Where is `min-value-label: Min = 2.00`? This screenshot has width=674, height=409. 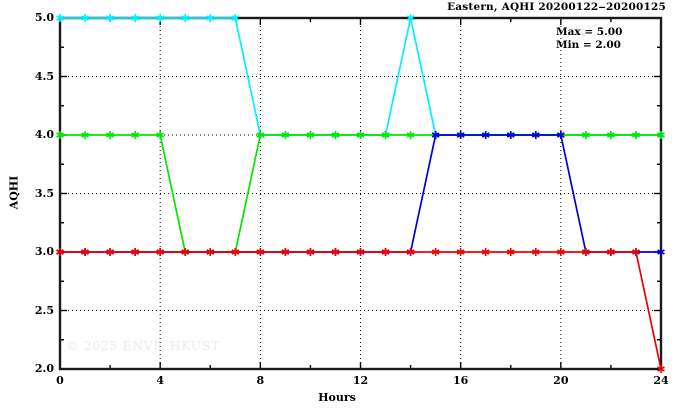 min-value-label: Min = 2.00 is located at coordinates (588, 45).